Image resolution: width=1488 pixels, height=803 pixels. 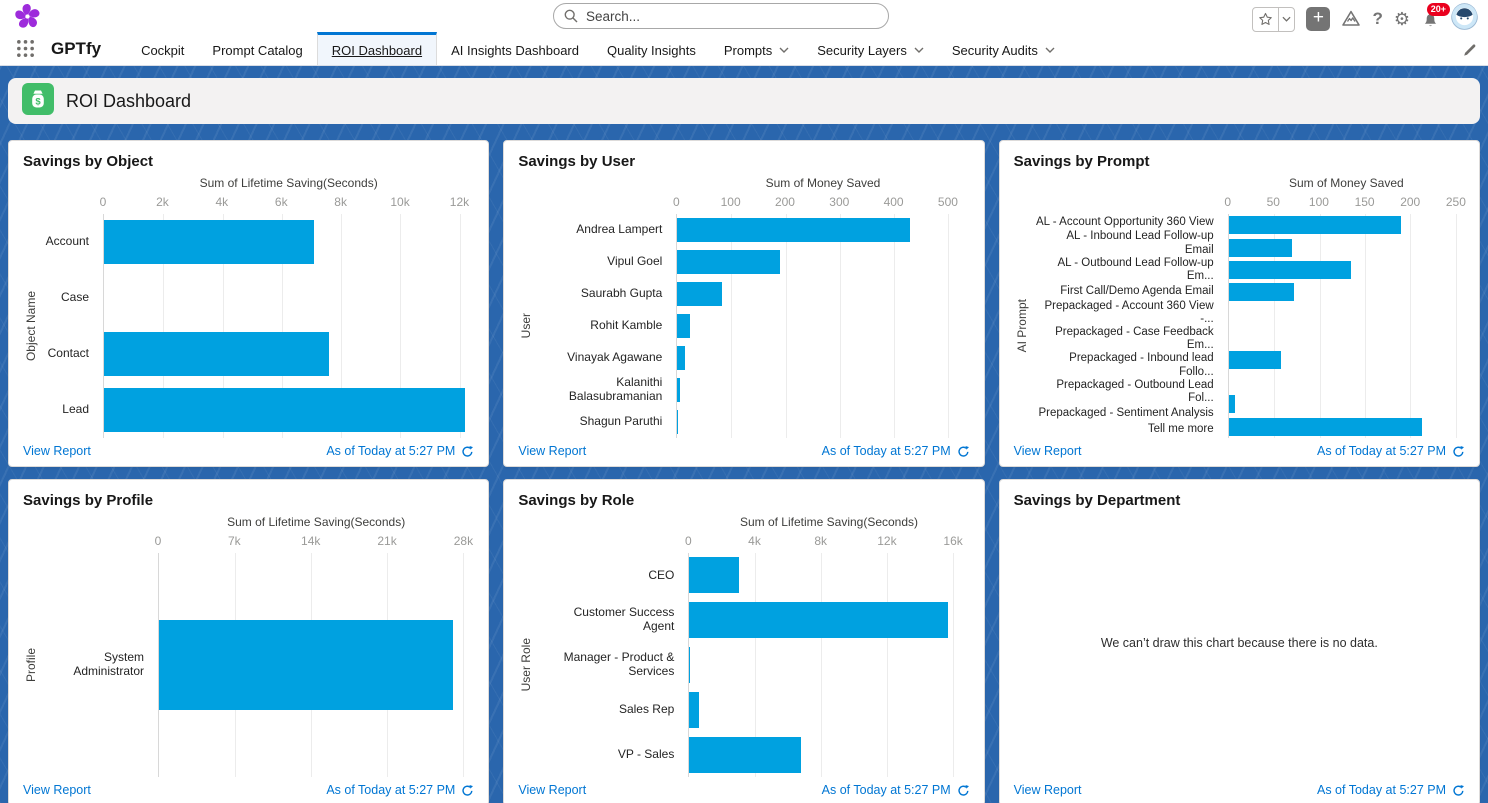 What do you see at coordinates (621, 421) in the screenshot?
I see `category-label: Shagun Paruthi` at bounding box center [621, 421].